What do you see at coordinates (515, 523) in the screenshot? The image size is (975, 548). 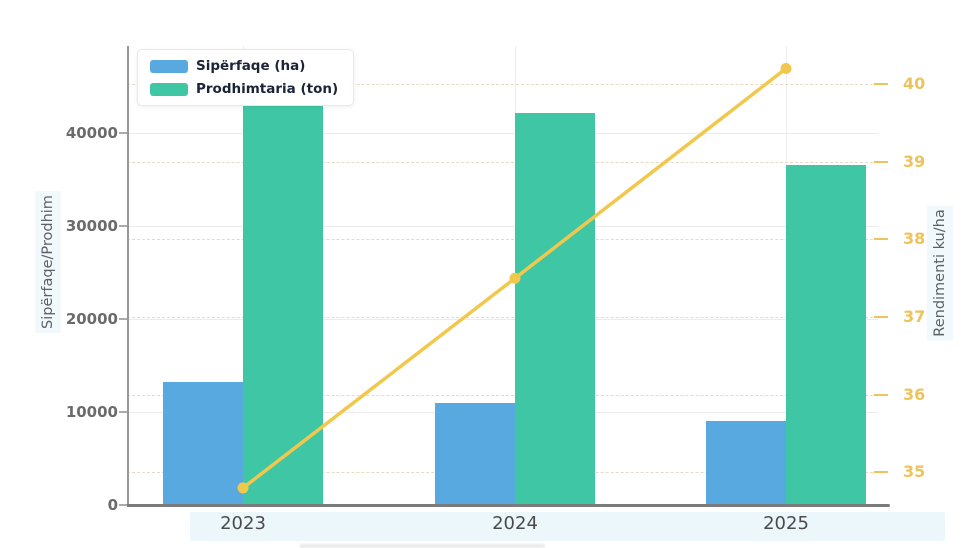 I see `x-axis-label-2024: 2024` at bounding box center [515, 523].